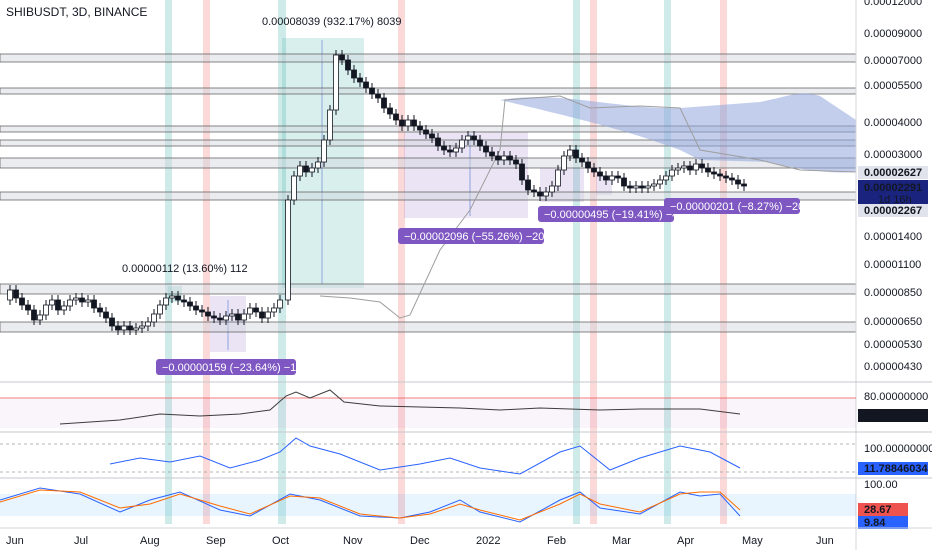  I want to click on price-tick-label: 0.00000650, so click(893, 322).